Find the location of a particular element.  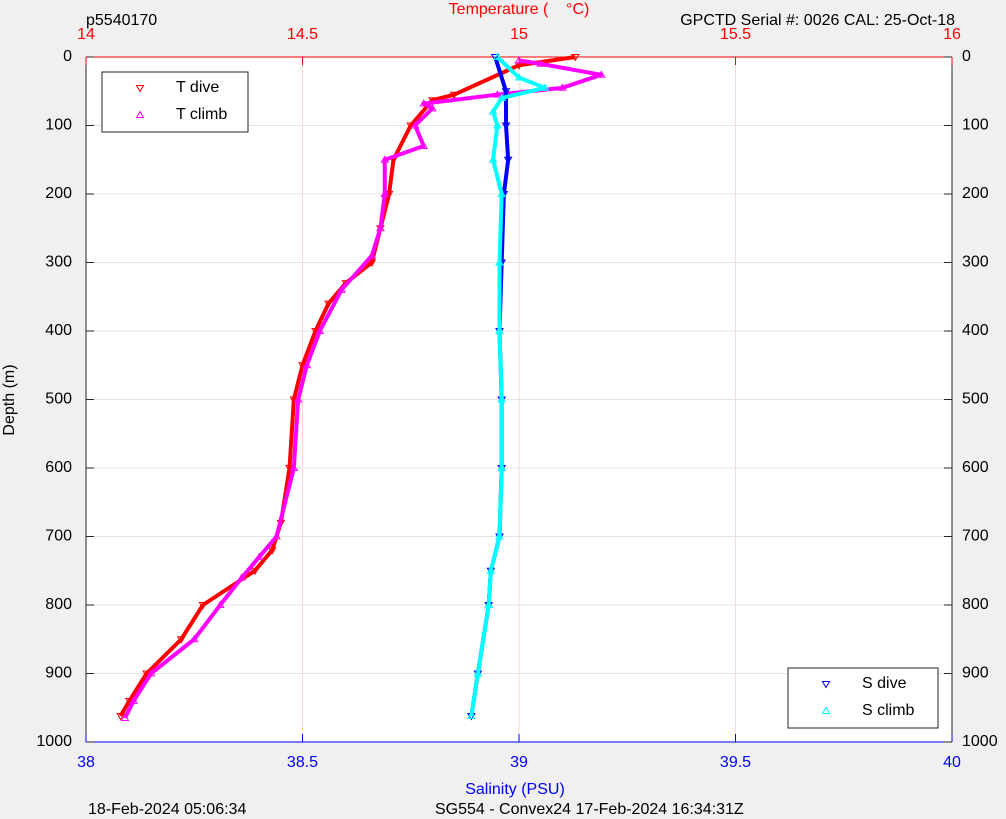

x-axis-label: Salinity (PSU) is located at coordinates (515, 789).